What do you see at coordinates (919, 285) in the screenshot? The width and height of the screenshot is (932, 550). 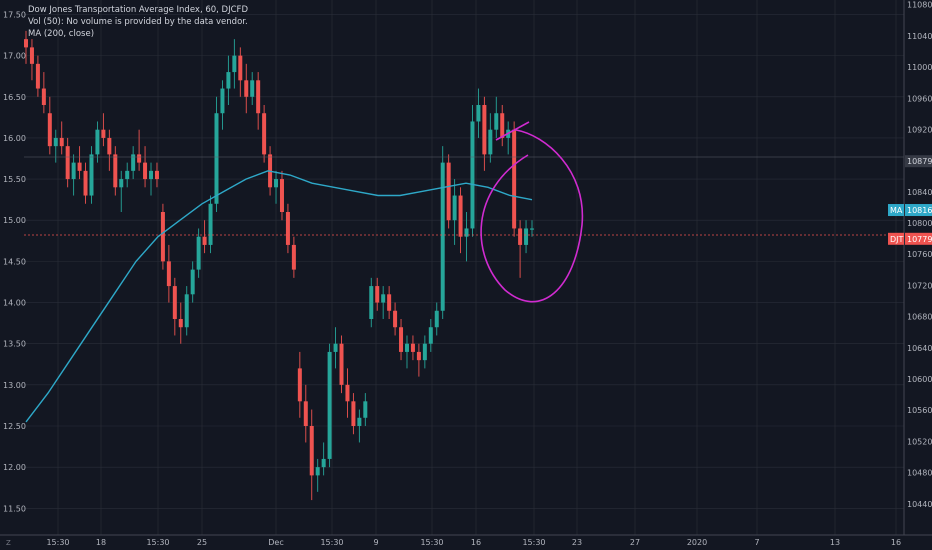 I see `right-axis-tick-label: 10720.0` at bounding box center [919, 285].